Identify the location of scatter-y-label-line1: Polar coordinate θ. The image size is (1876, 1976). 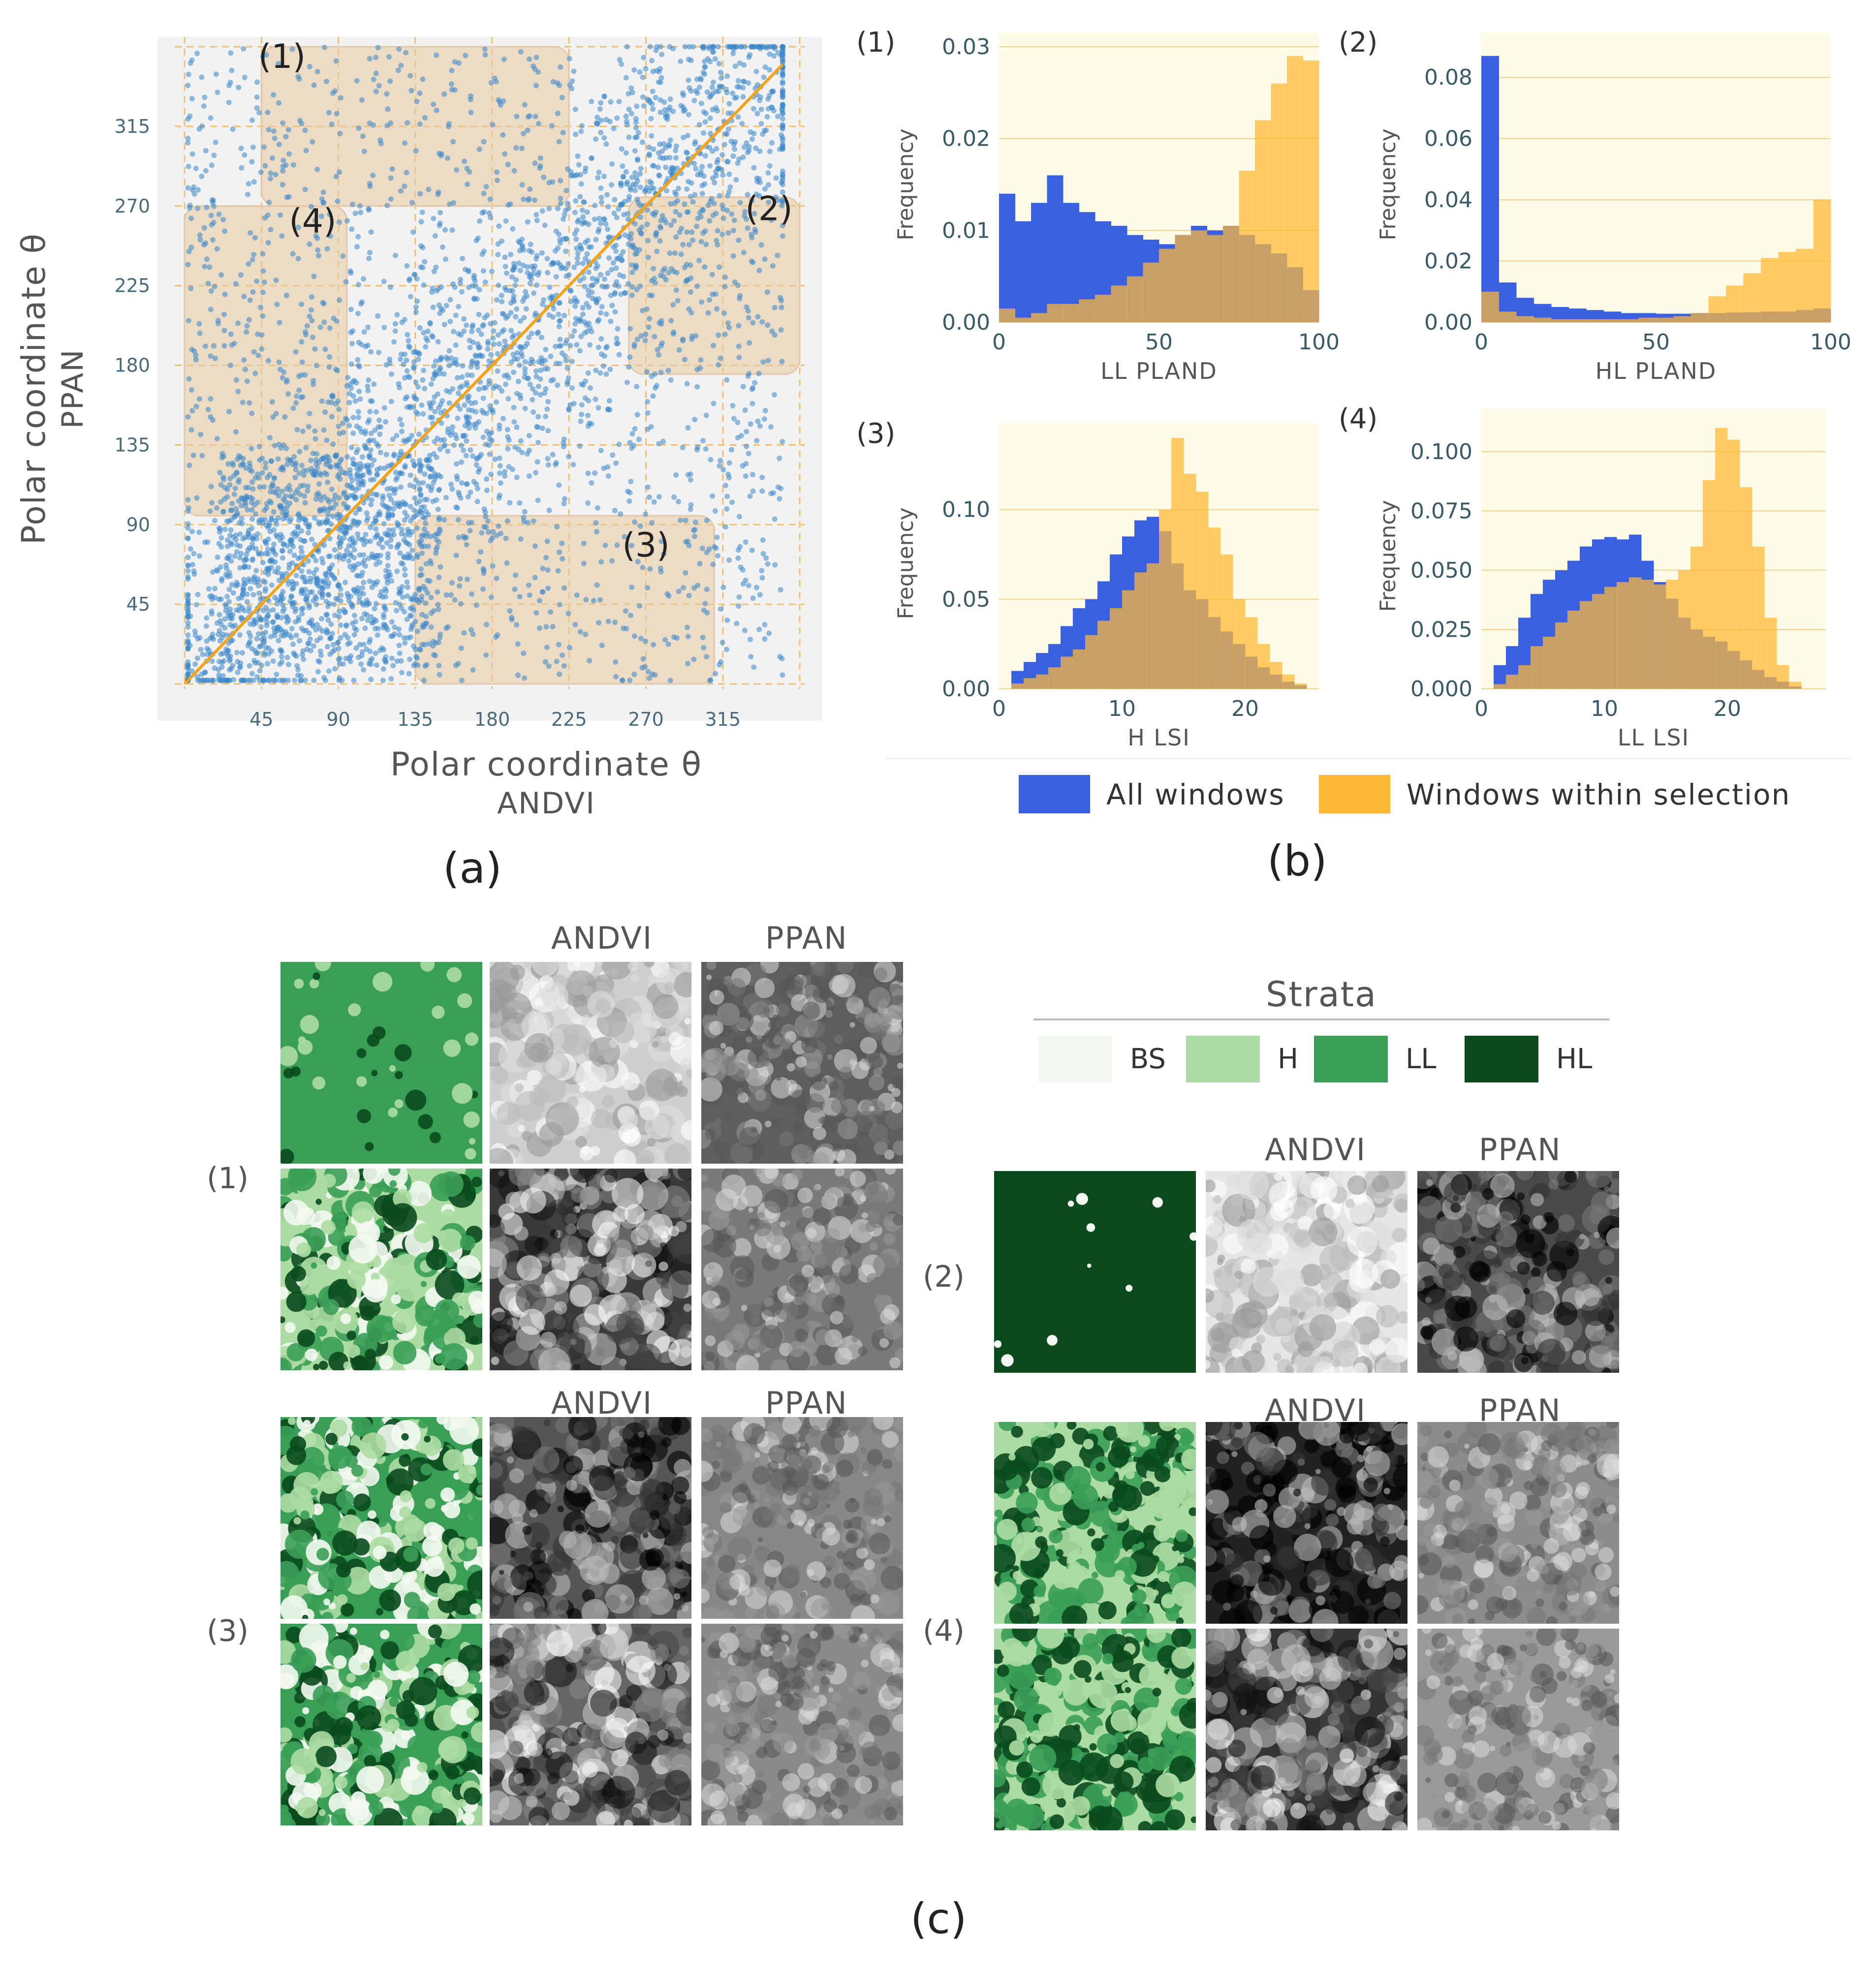
(34, 388).